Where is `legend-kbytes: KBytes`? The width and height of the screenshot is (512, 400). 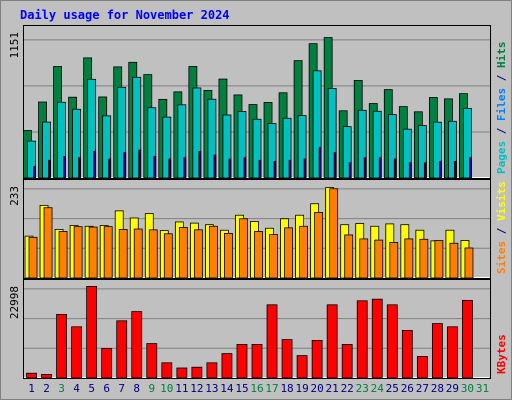
legend-kbytes: KBytes is located at coordinates (501, 354).